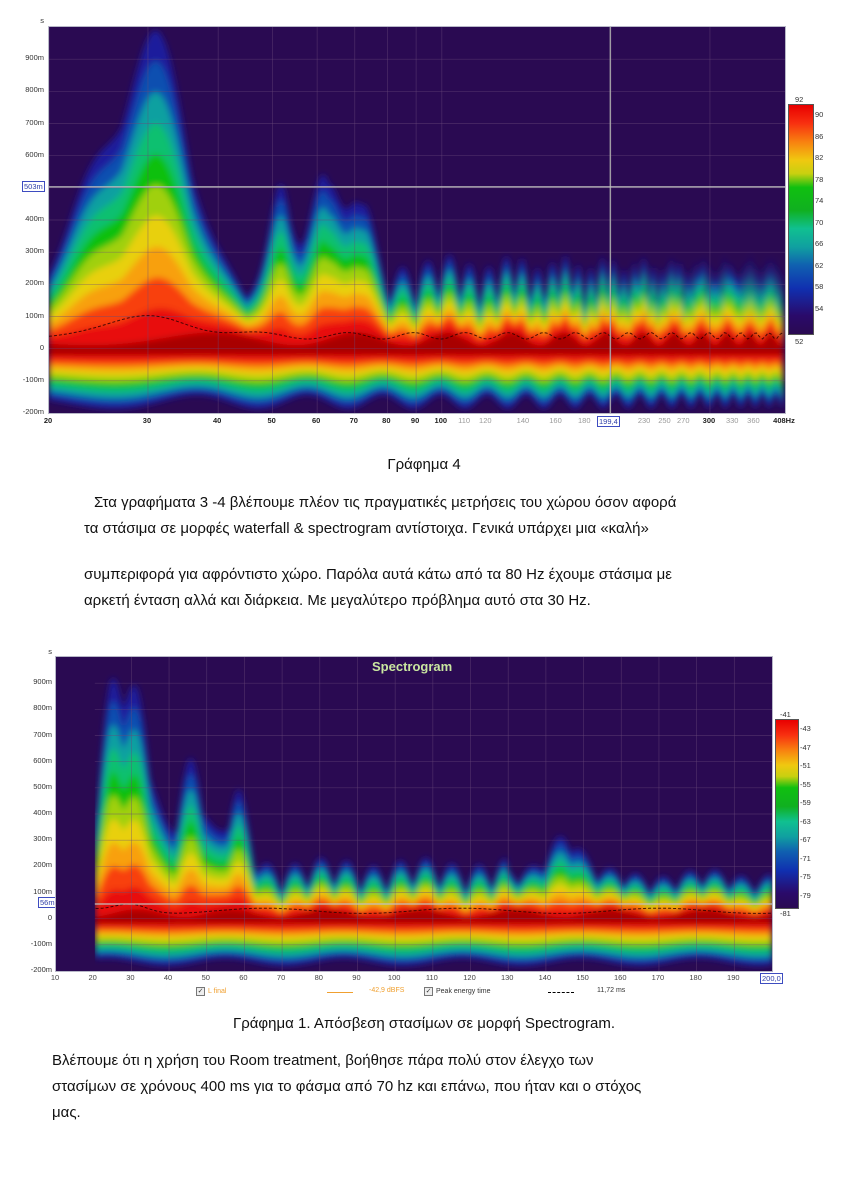 This screenshot has width=848, height=1200. Describe the element at coordinates (42, 865) in the screenshot. I see `y-tick-label: 200m` at that location.